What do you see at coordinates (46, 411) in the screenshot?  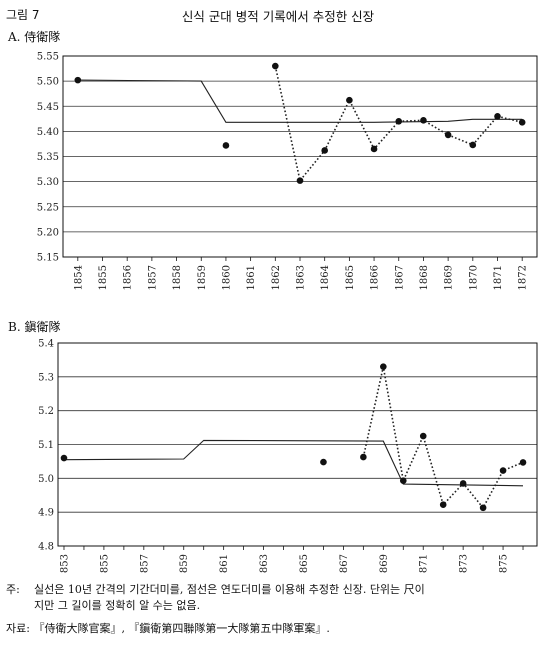 I see `y-tick-label: 5.2` at bounding box center [46, 411].